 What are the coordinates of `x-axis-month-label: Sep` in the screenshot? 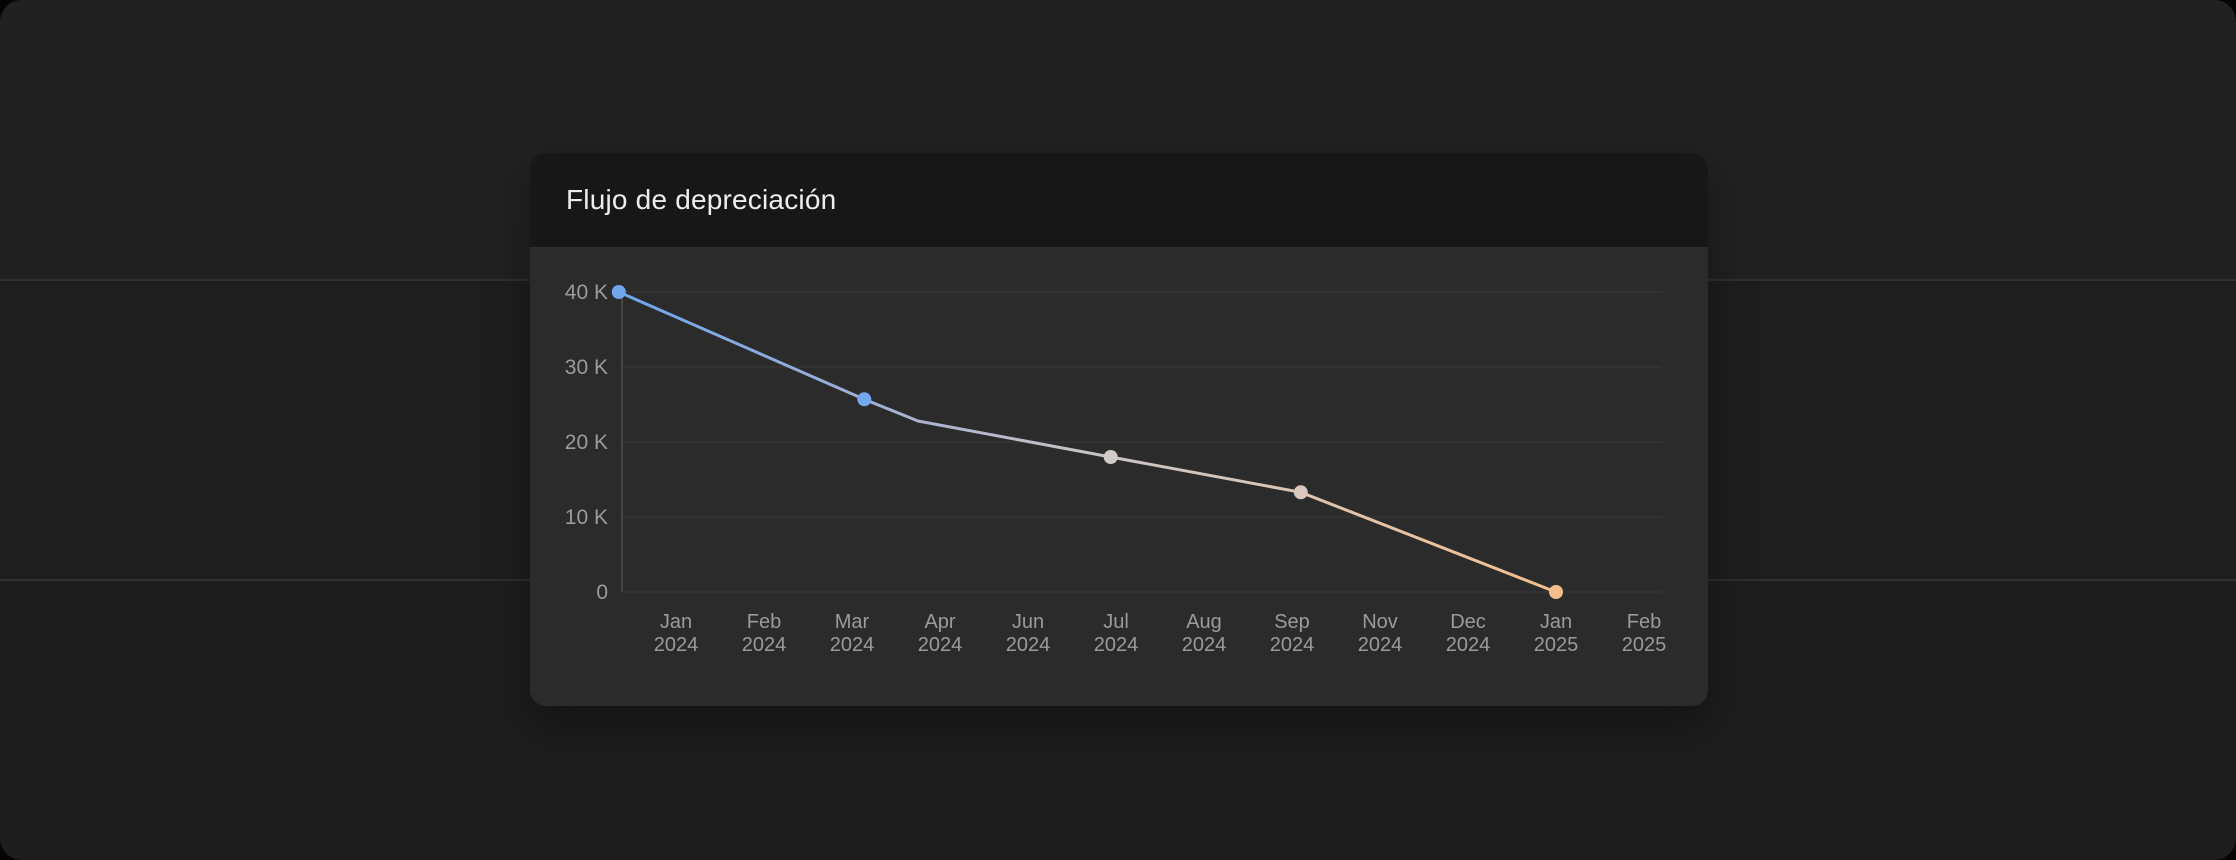 It's located at (1292, 622).